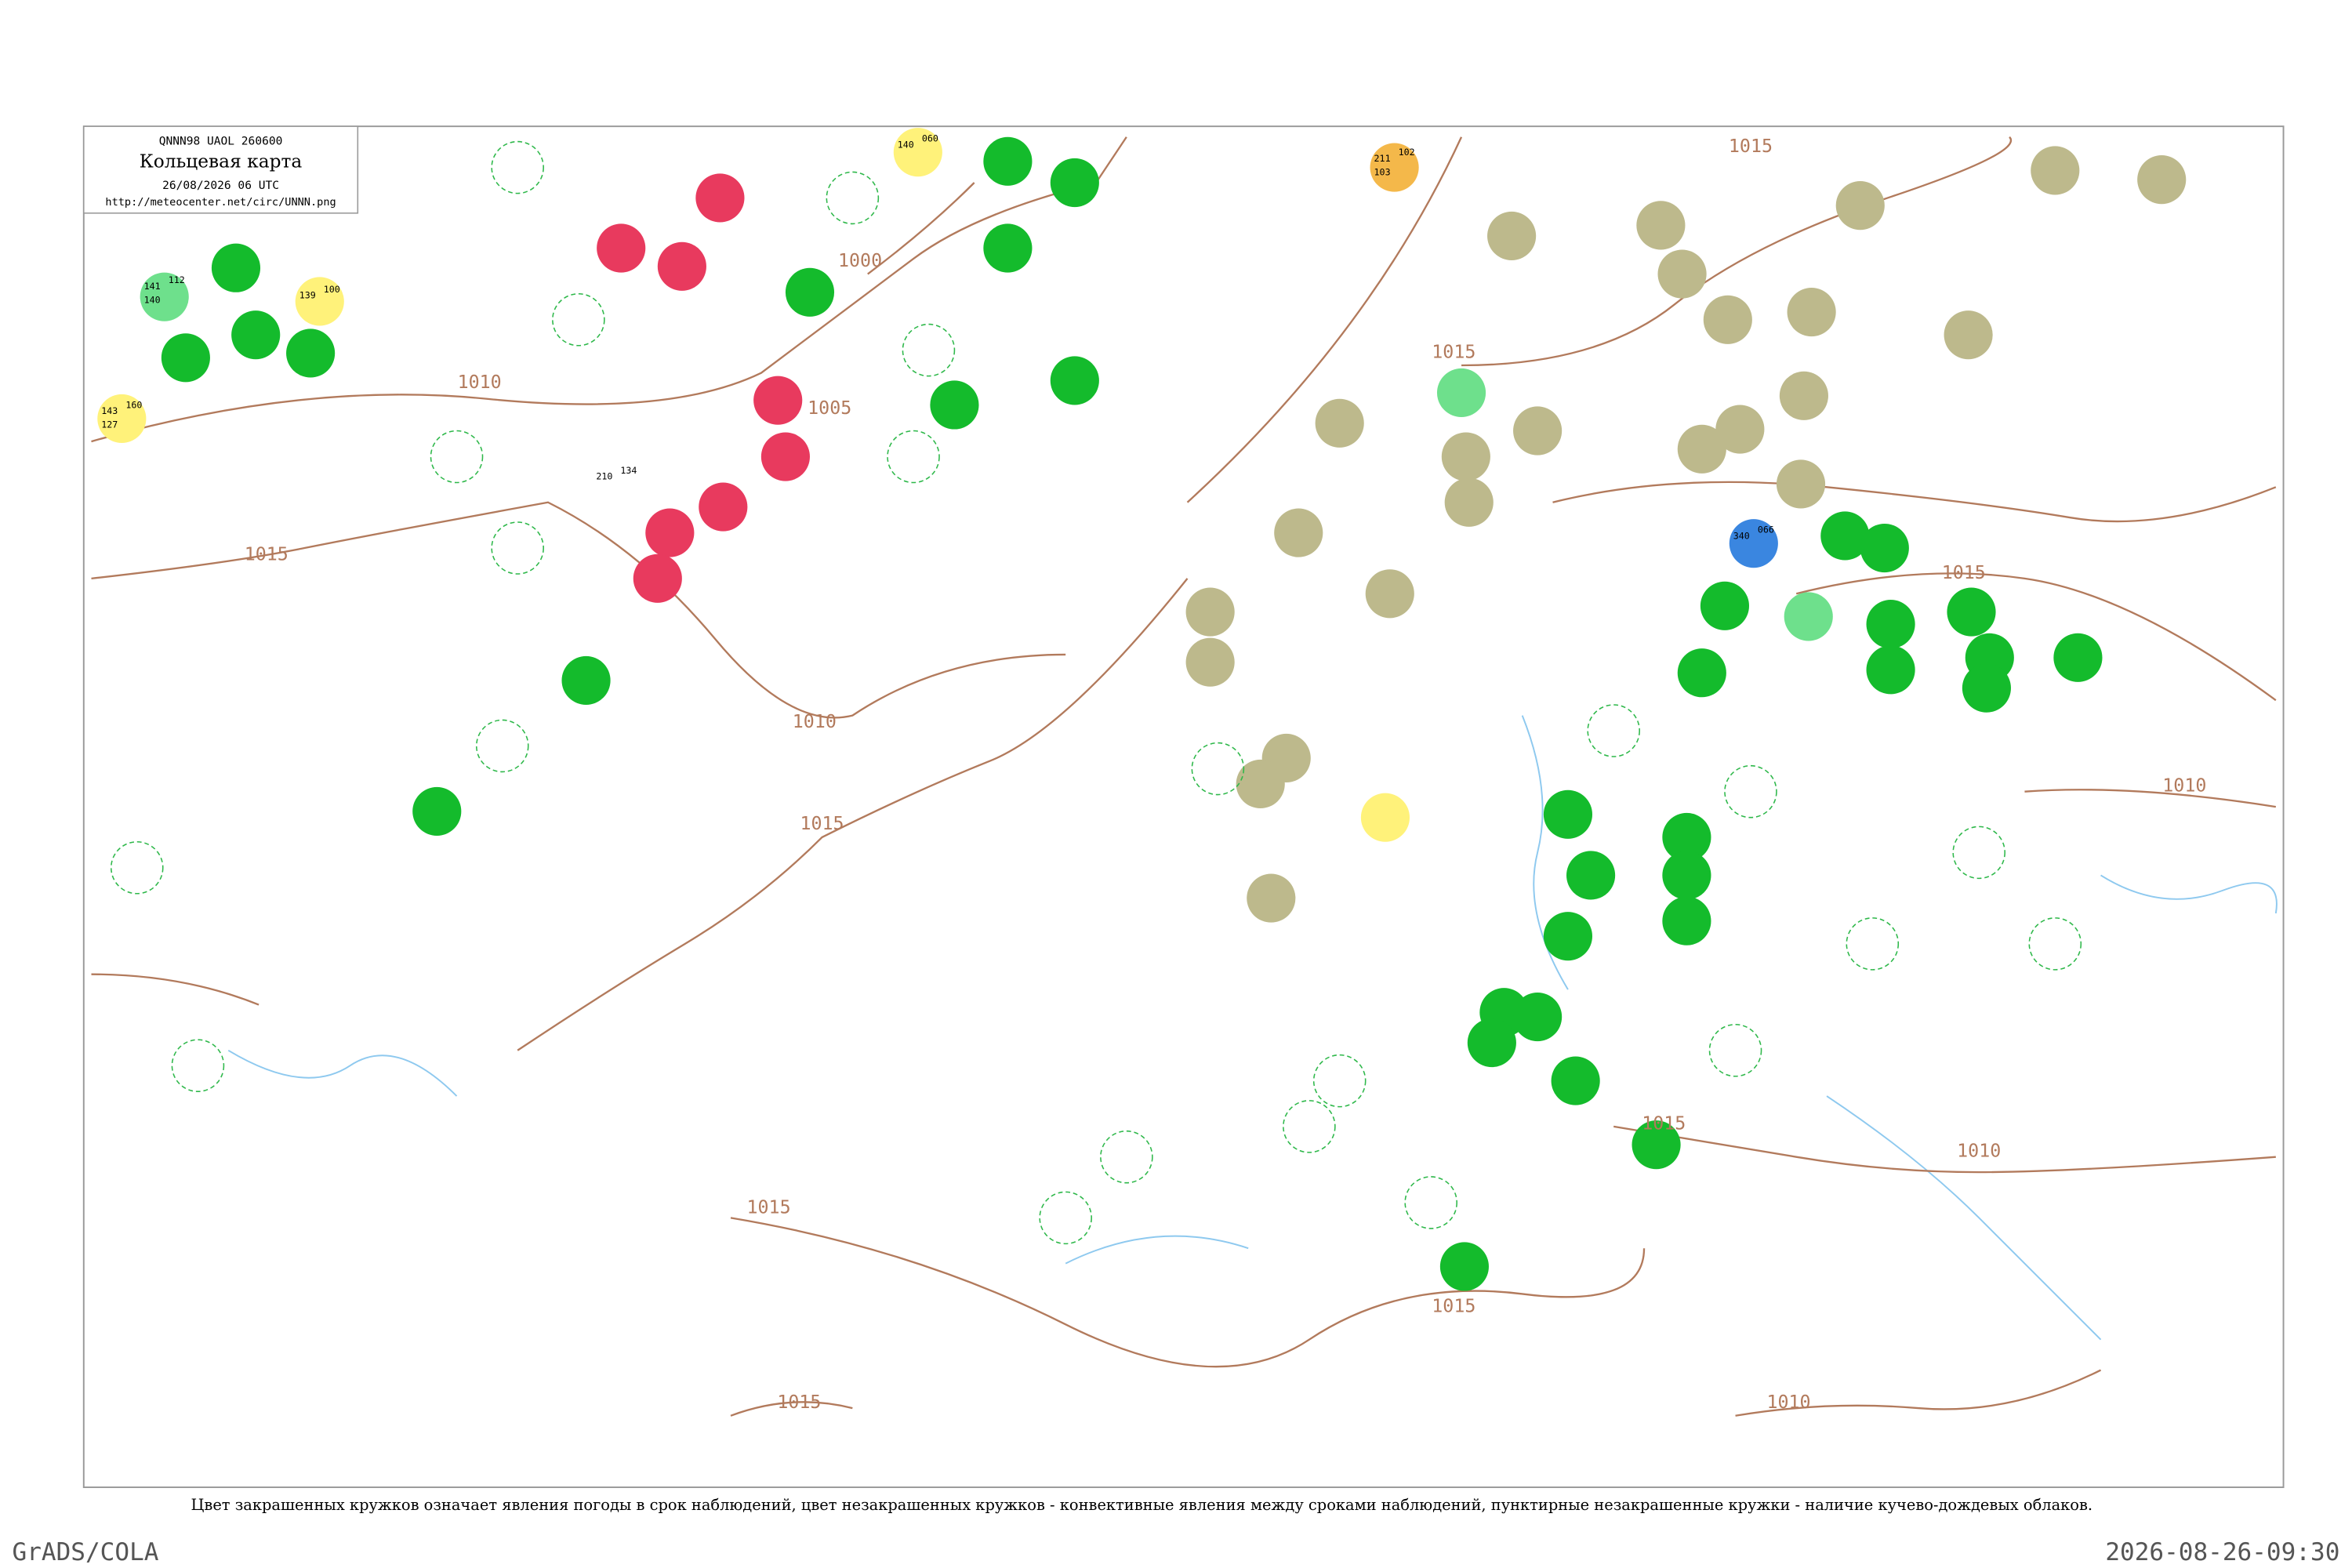 This screenshot has width=2352, height=1568. What do you see at coordinates (109, 411) in the screenshot?
I see `station-value: 143` at bounding box center [109, 411].